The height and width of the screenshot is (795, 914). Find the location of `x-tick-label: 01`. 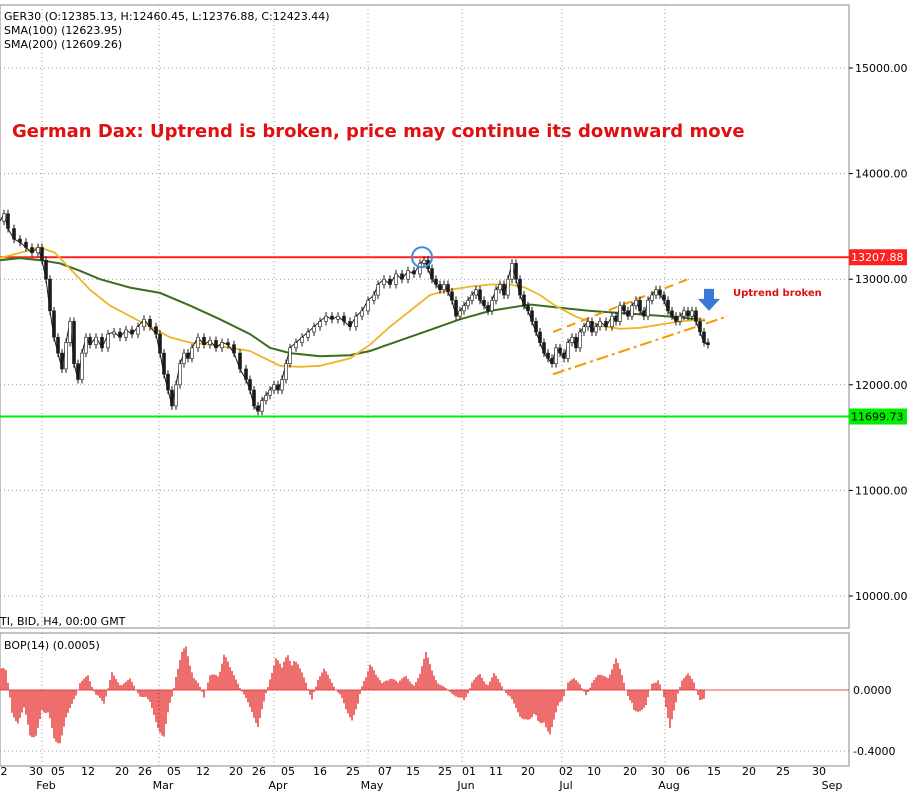

x-tick-label: 01 is located at coordinates (469, 771).